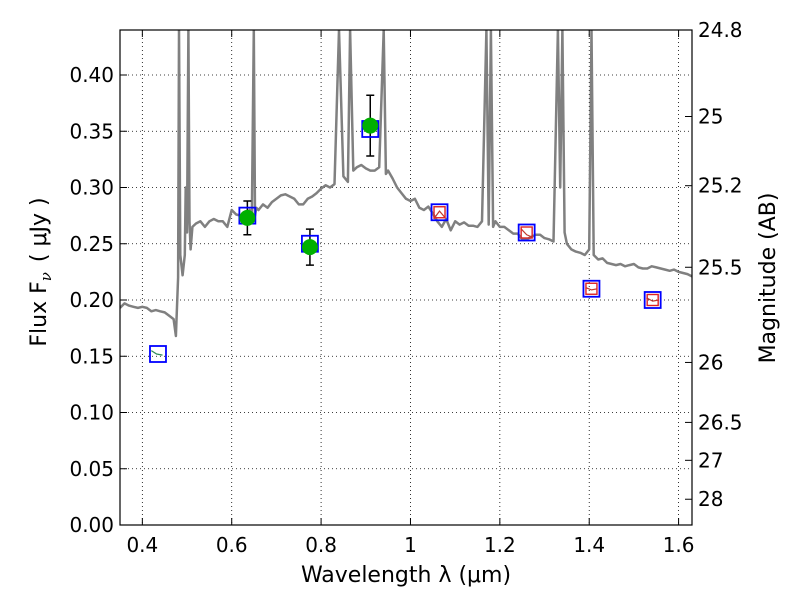 This screenshot has width=800, height=604. What do you see at coordinates (91, 413) in the screenshot?
I see `y-tick-label: 0.10` at bounding box center [91, 413].